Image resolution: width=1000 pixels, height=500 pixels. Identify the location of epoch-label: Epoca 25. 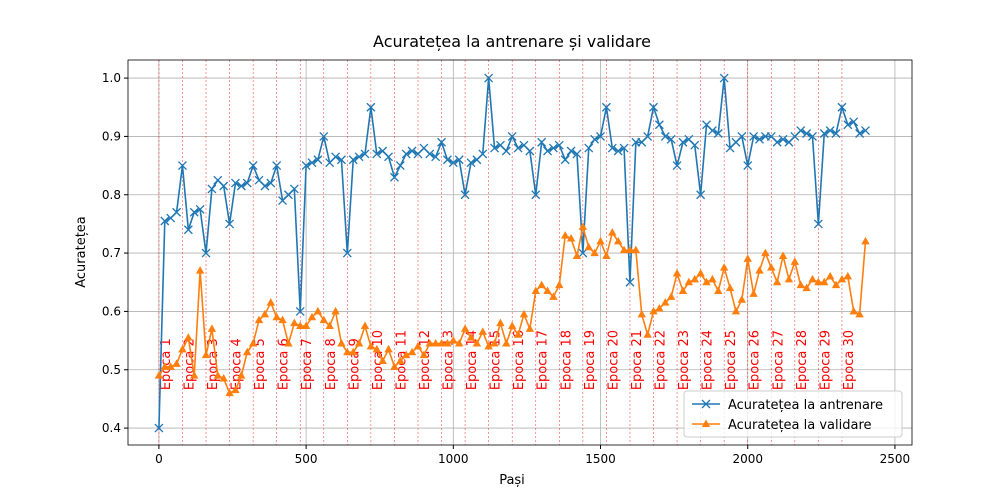
(731, 360).